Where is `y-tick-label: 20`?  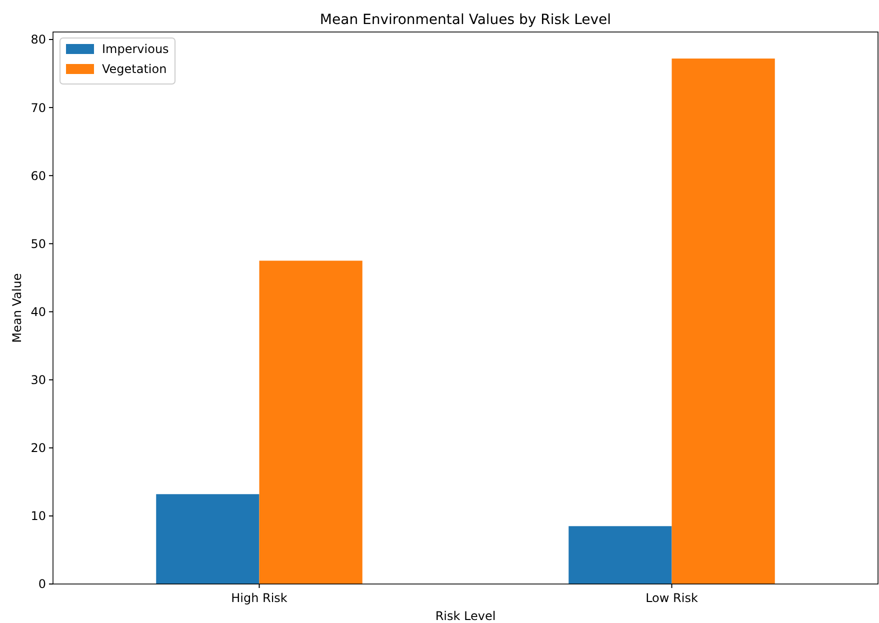
y-tick-label: 20 is located at coordinates (38, 448).